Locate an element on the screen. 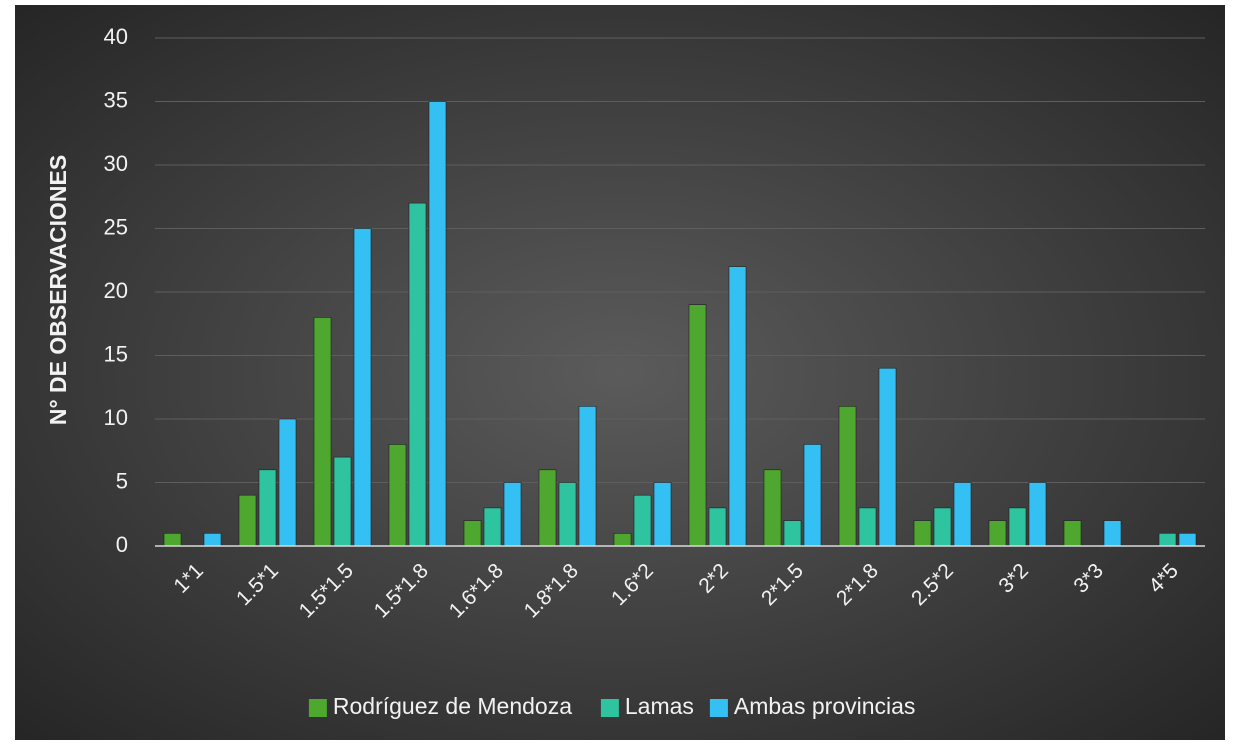 The height and width of the screenshot is (750, 1234). y-tick-label: 35 is located at coordinates (116, 99).